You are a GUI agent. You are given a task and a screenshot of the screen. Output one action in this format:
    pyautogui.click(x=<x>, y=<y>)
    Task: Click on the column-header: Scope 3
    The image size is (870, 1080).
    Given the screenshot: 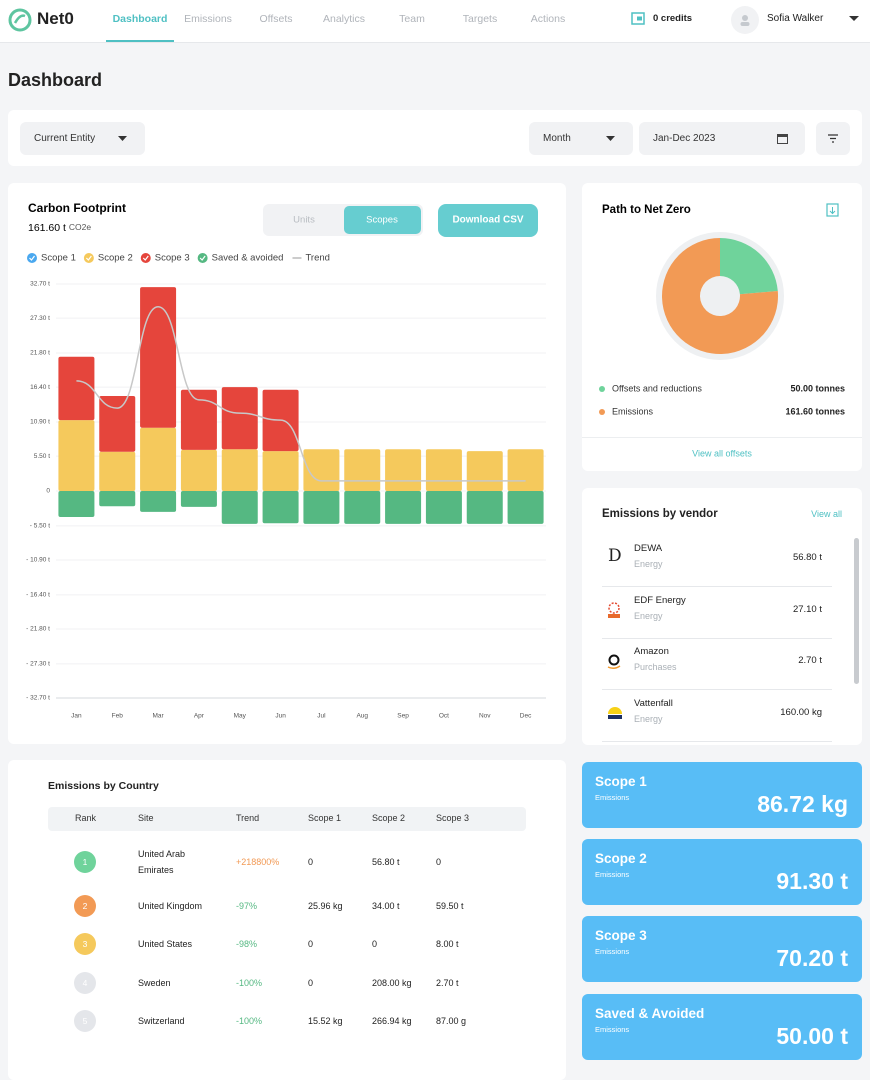 What is the action you would take?
    pyautogui.click(x=453, y=818)
    